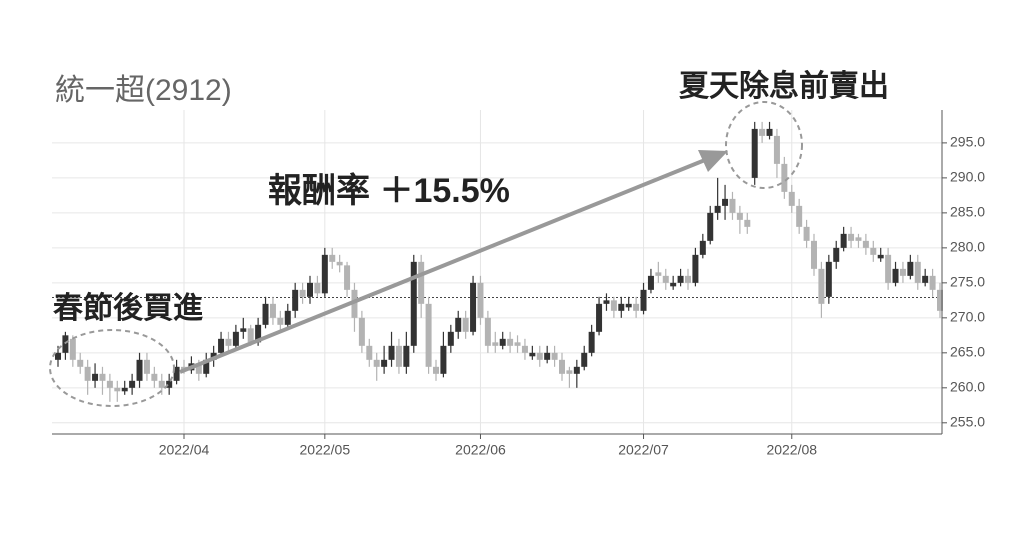 This screenshot has height=551, width=1024. I want to click on return-note: 報酬率 ＋15.5%, so click(389, 191).